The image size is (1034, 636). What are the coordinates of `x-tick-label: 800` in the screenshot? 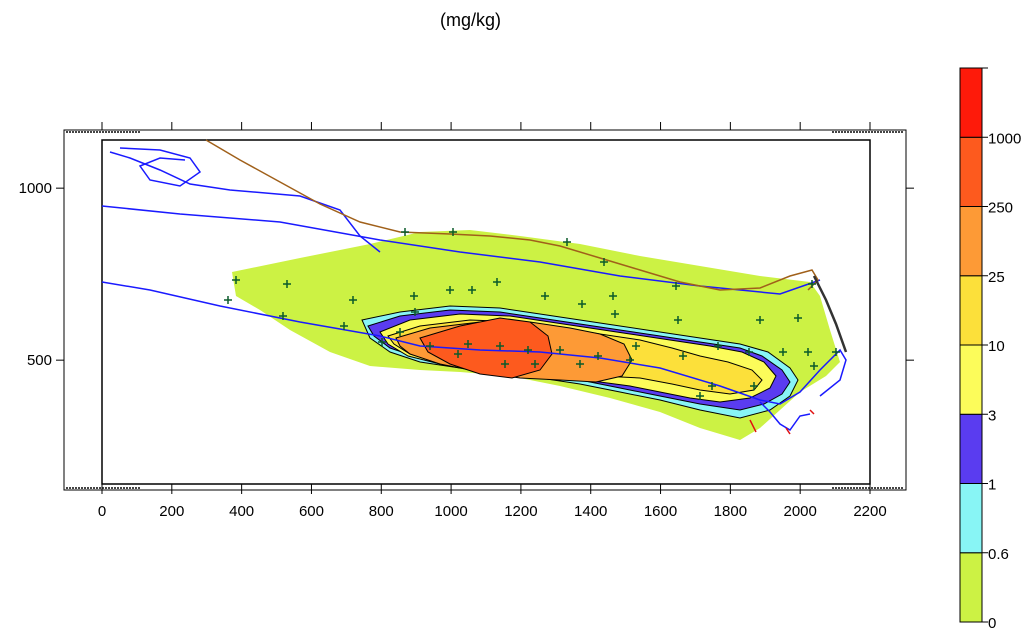 It's located at (381, 511).